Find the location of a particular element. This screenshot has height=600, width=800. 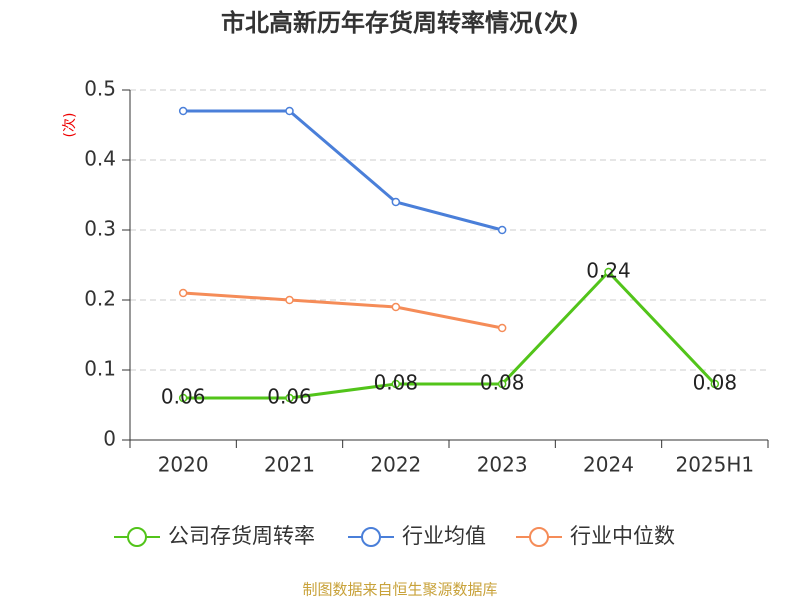

y-tick-label: 0 is located at coordinates (109, 439).